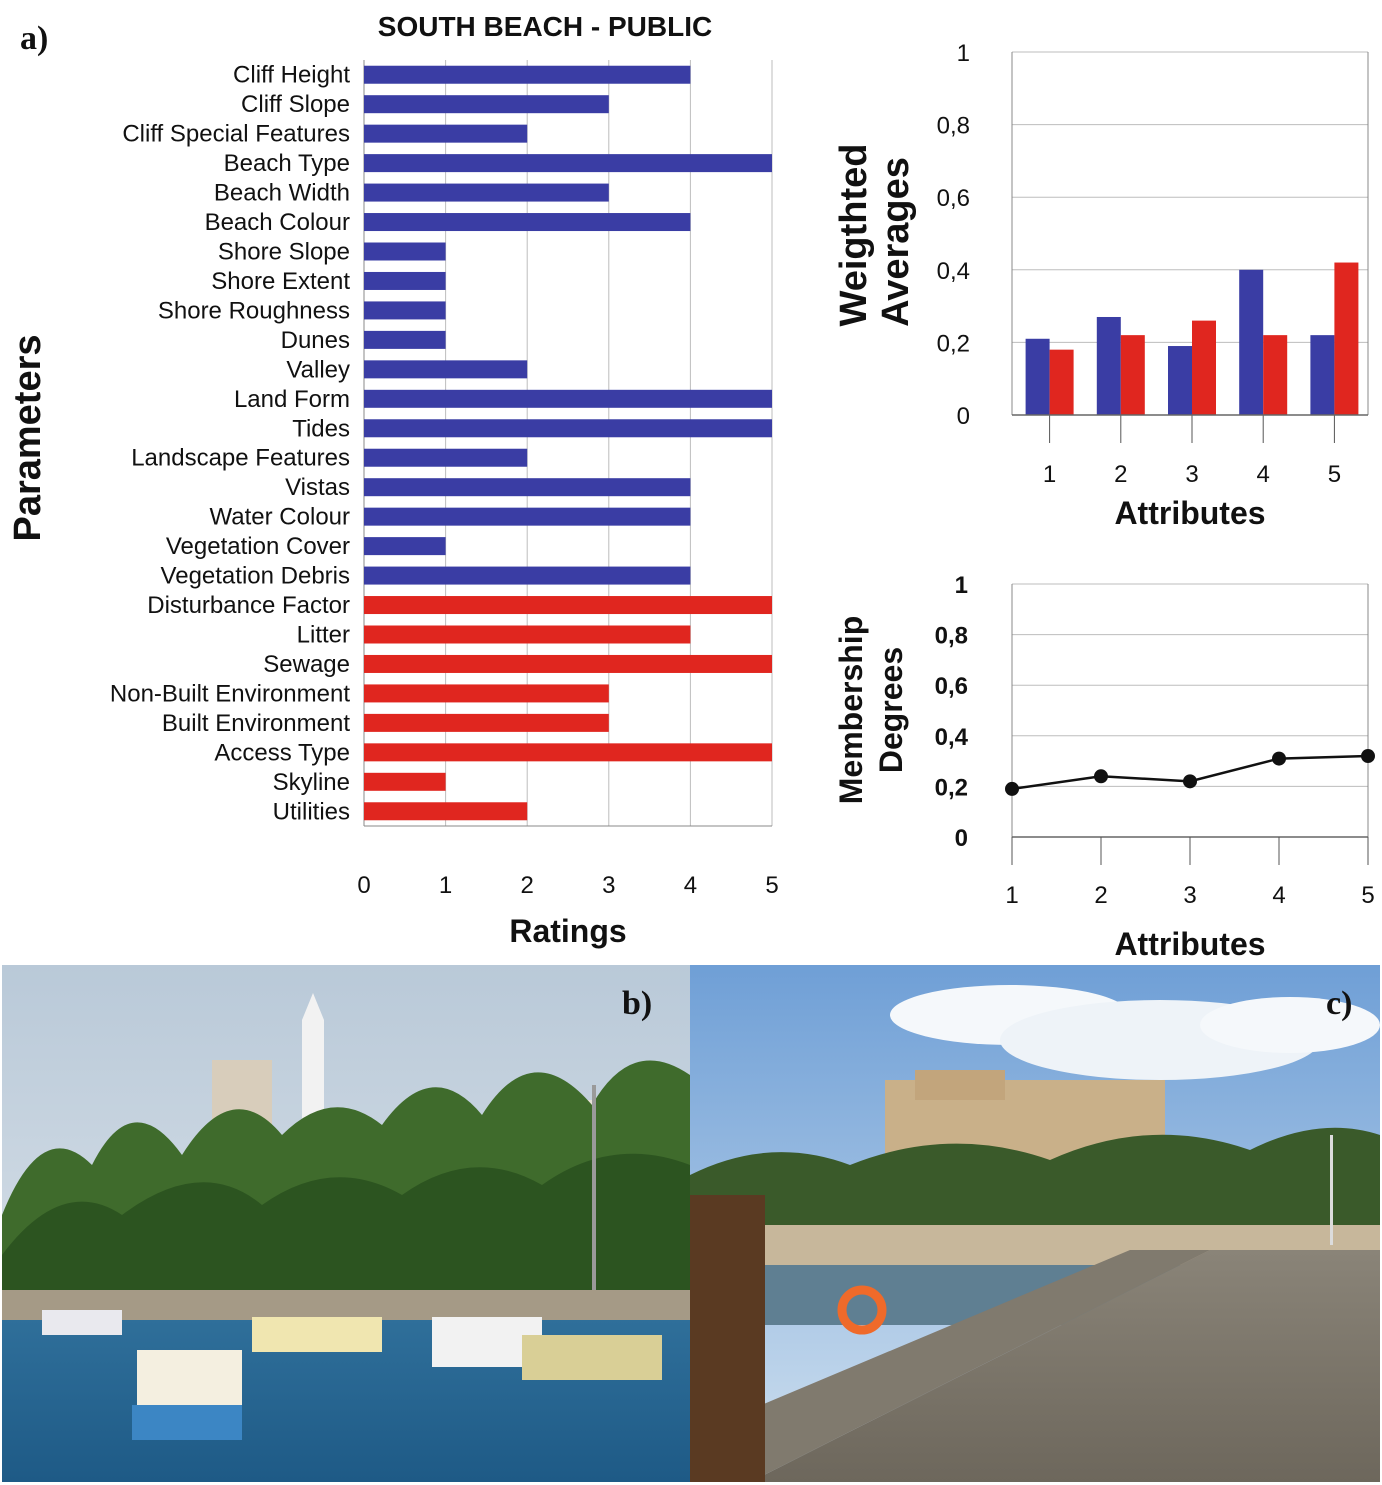 Image resolution: width=1382 pixels, height=1485 pixels. Describe the element at coordinates (963, 53) in the screenshot. I see `wavg-y-tick-label: 1` at that location.